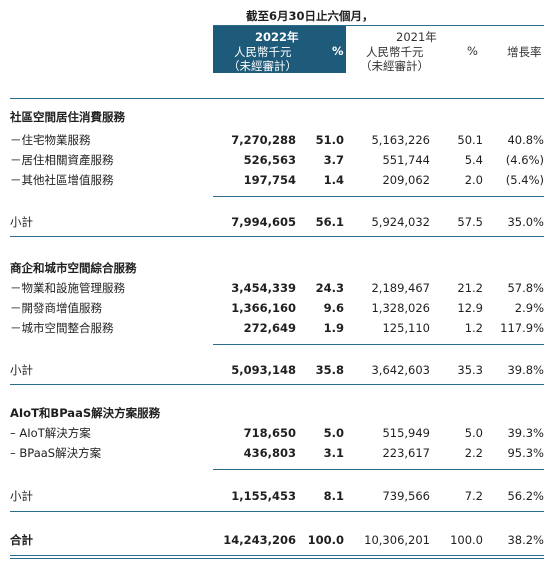 This screenshot has width=554, height=568. Describe the element at coordinates (406, 433) in the screenshot. I see `value-2021: 515,949` at that location.